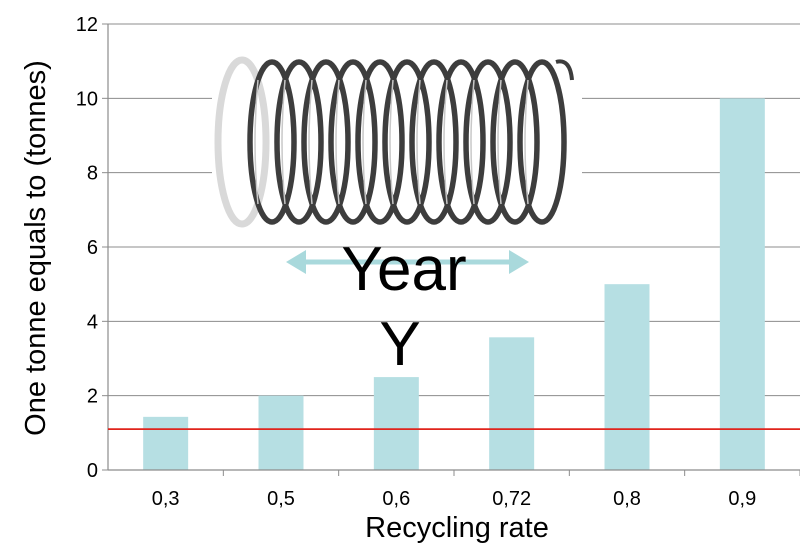 The height and width of the screenshot is (543, 800). What do you see at coordinates (457, 527) in the screenshot?
I see `x-axis-title: Recycling rate` at bounding box center [457, 527].